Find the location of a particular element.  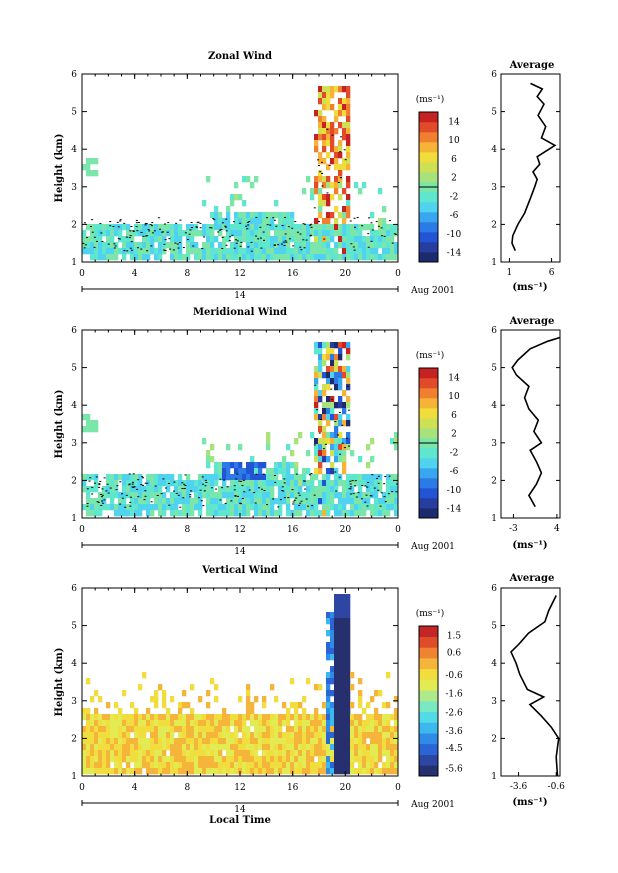

colorbar-tick-label: 14 is located at coordinates (454, 122).